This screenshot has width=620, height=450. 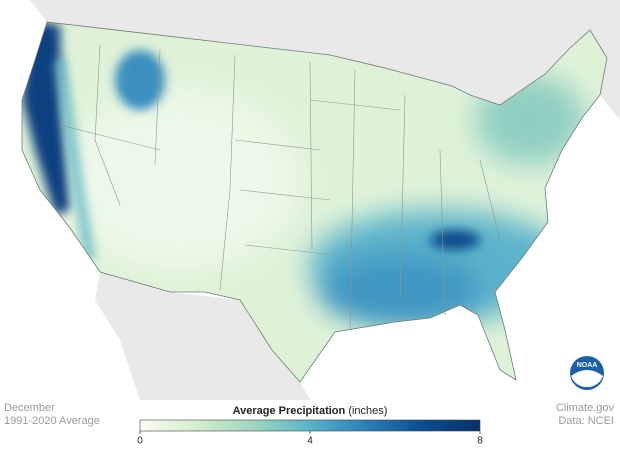 I want to click on tick-label: 4, so click(x=310, y=441).